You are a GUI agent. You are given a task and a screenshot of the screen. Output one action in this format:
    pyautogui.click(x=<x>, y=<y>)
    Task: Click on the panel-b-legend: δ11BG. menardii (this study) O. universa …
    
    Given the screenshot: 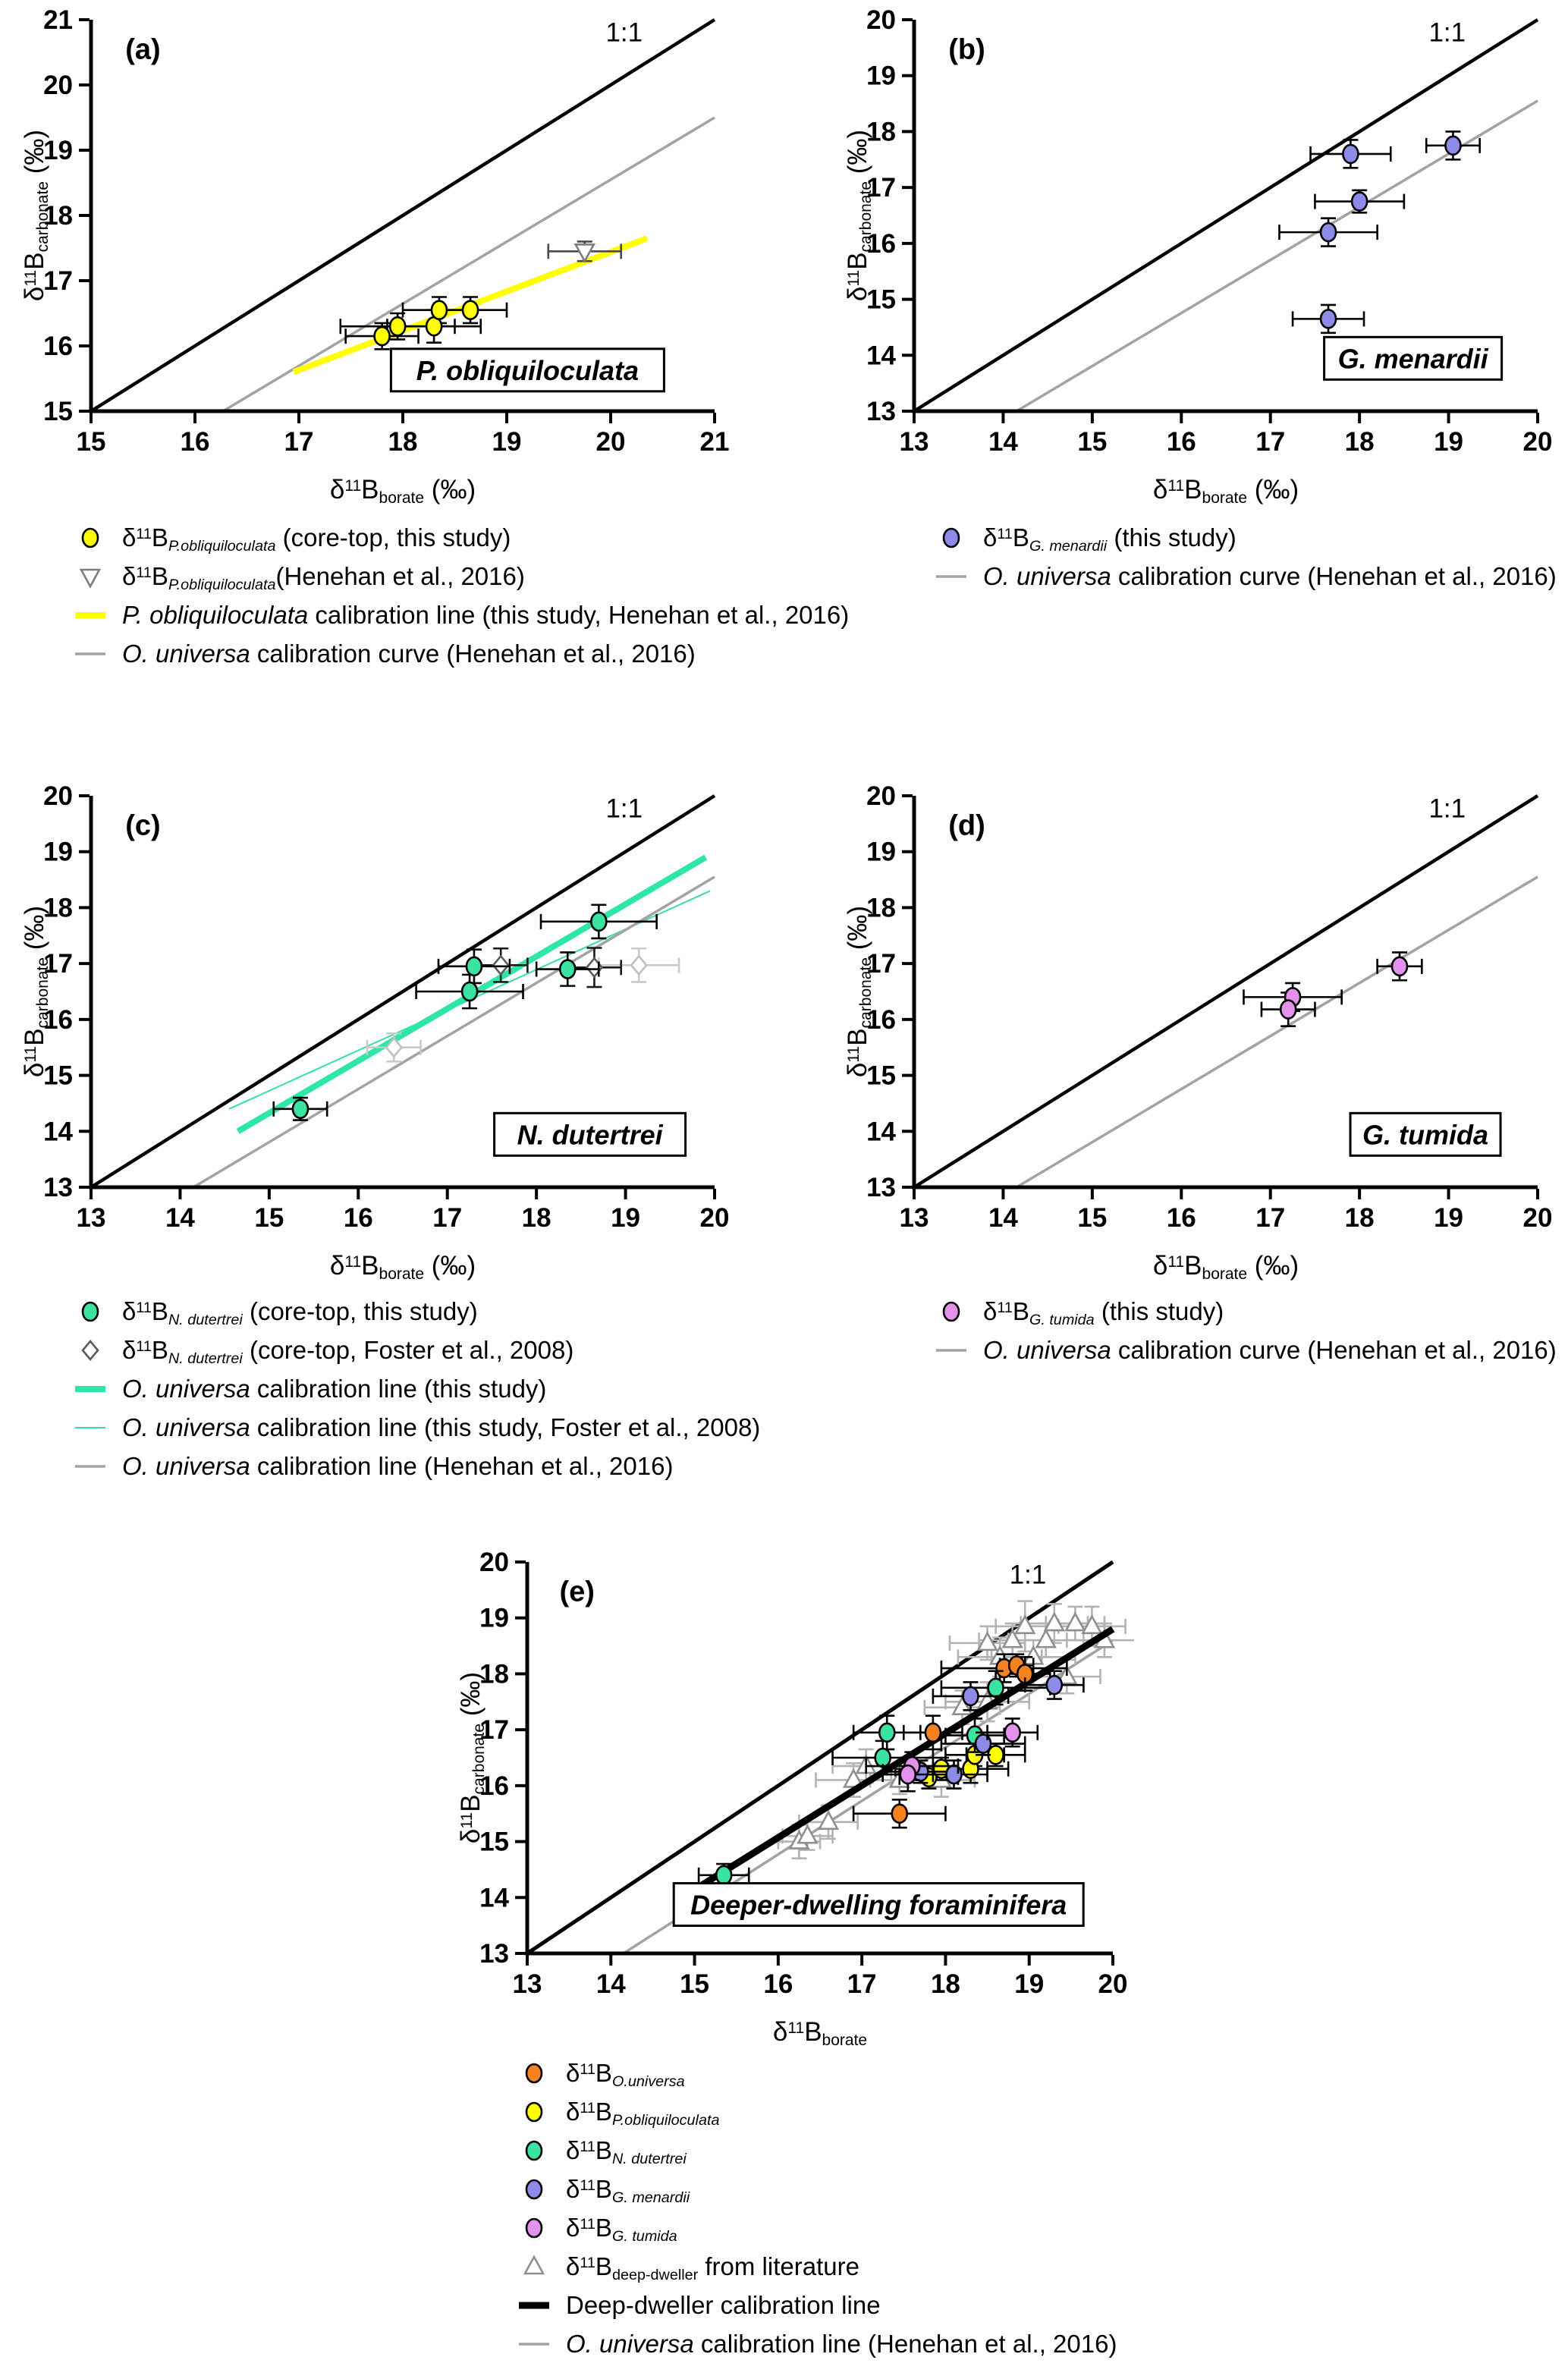 What is the action you would take?
    pyautogui.click(x=1245, y=562)
    